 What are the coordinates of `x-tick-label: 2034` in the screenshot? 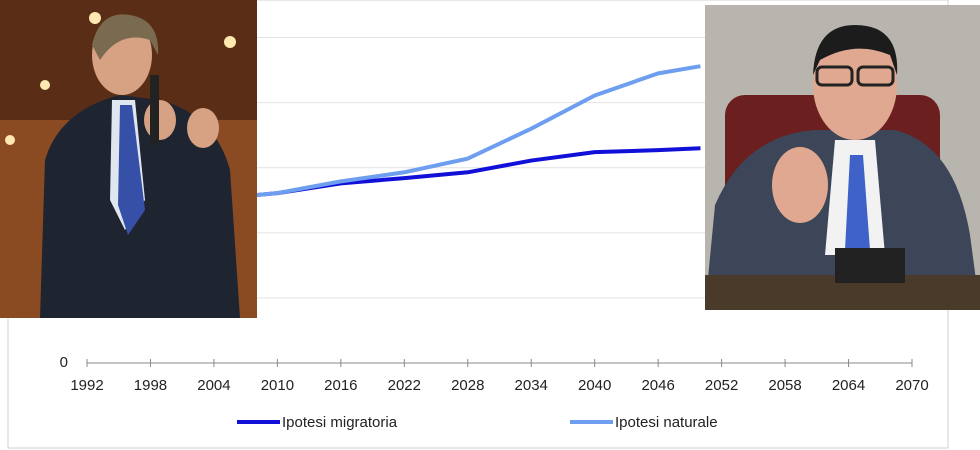 It's located at (531, 385).